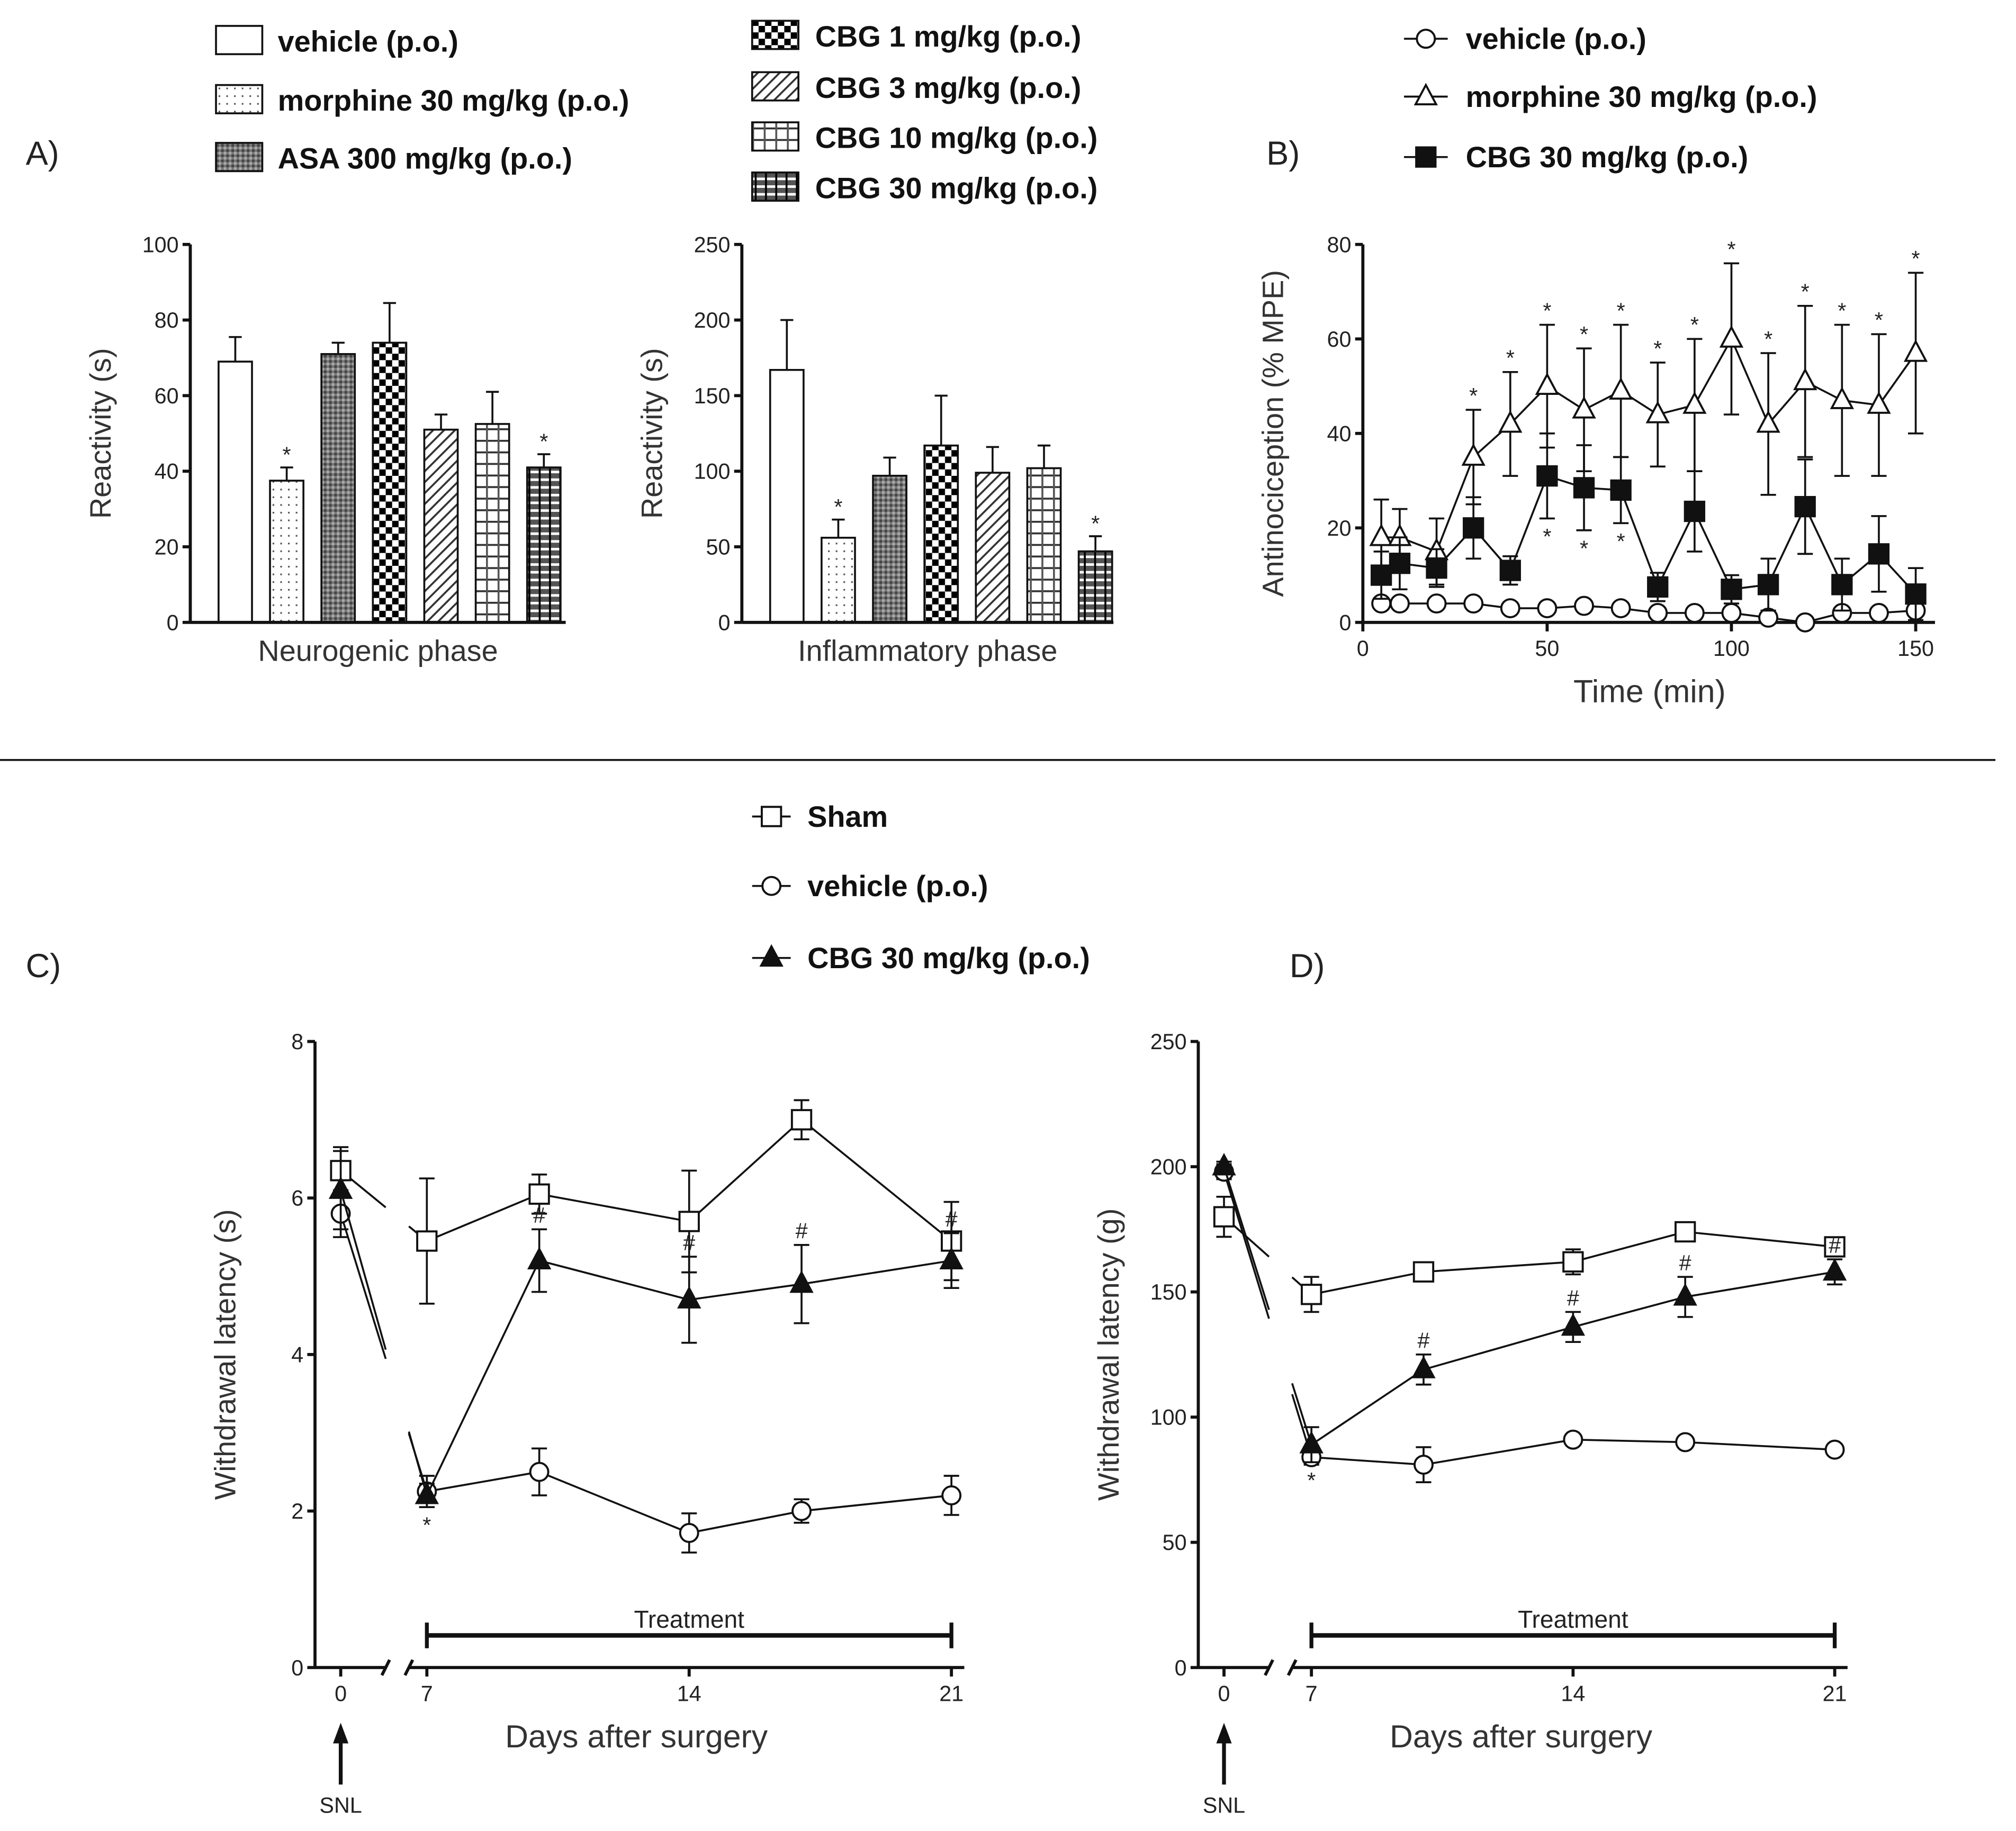  What do you see at coordinates (1175, 1542) in the screenshot?
I see `y-tick-label: 50` at bounding box center [1175, 1542].